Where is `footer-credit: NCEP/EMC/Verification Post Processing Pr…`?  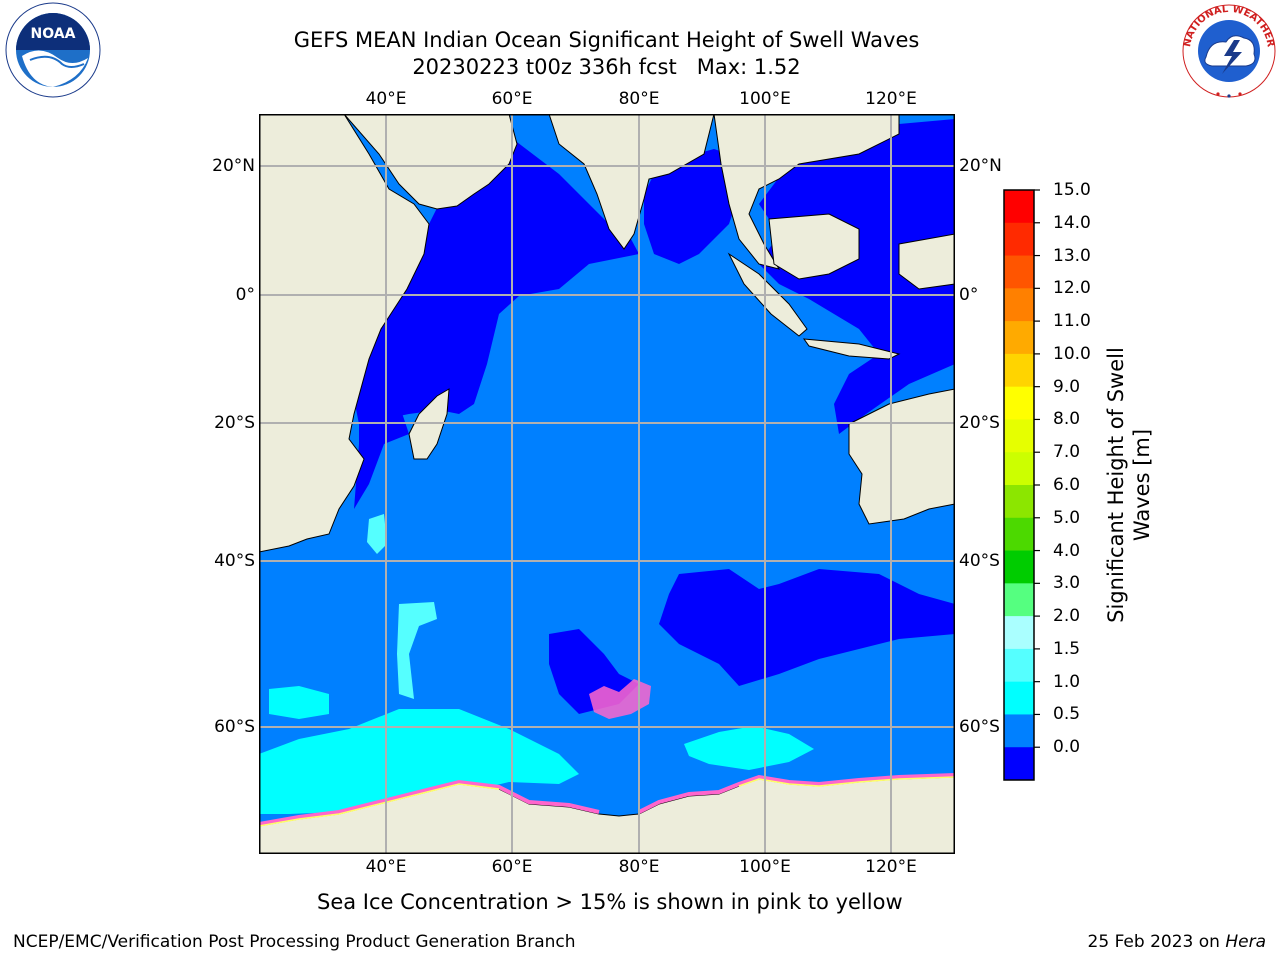 footer-credit: NCEP/EMC/Verification Post Processing Pr… is located at coordinates (294, 942).